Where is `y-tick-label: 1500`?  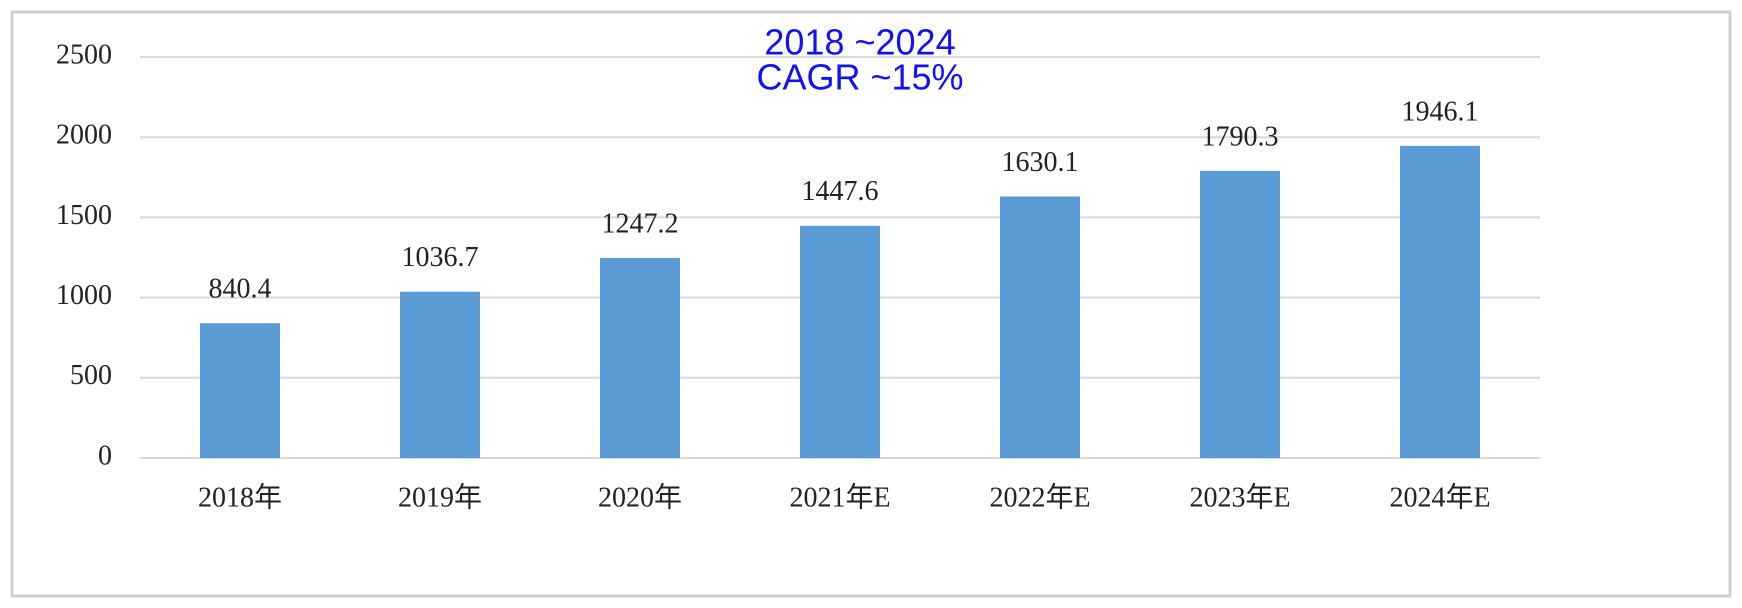
y-tick-label: 1500 is located at coordinates (84, 215).